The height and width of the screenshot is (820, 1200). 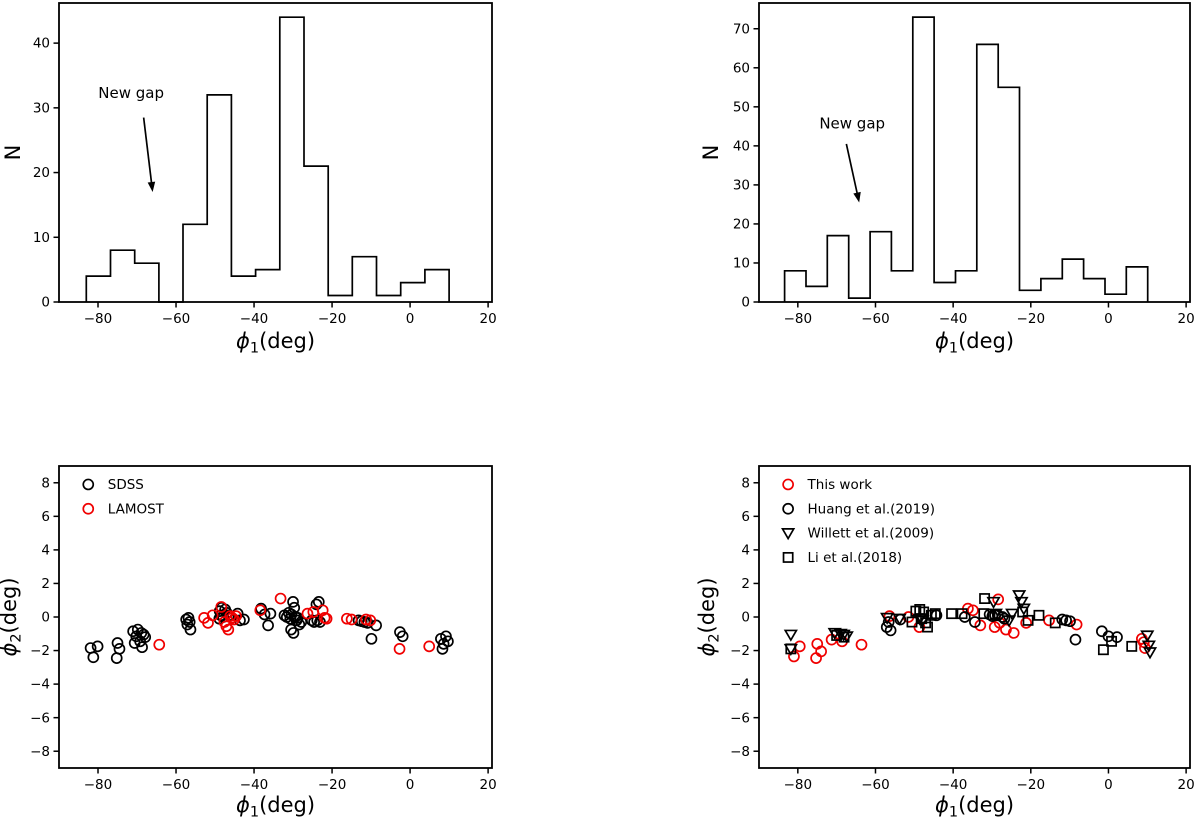 I want to click on y-tick-label: 4, so click(x=745, y=550).